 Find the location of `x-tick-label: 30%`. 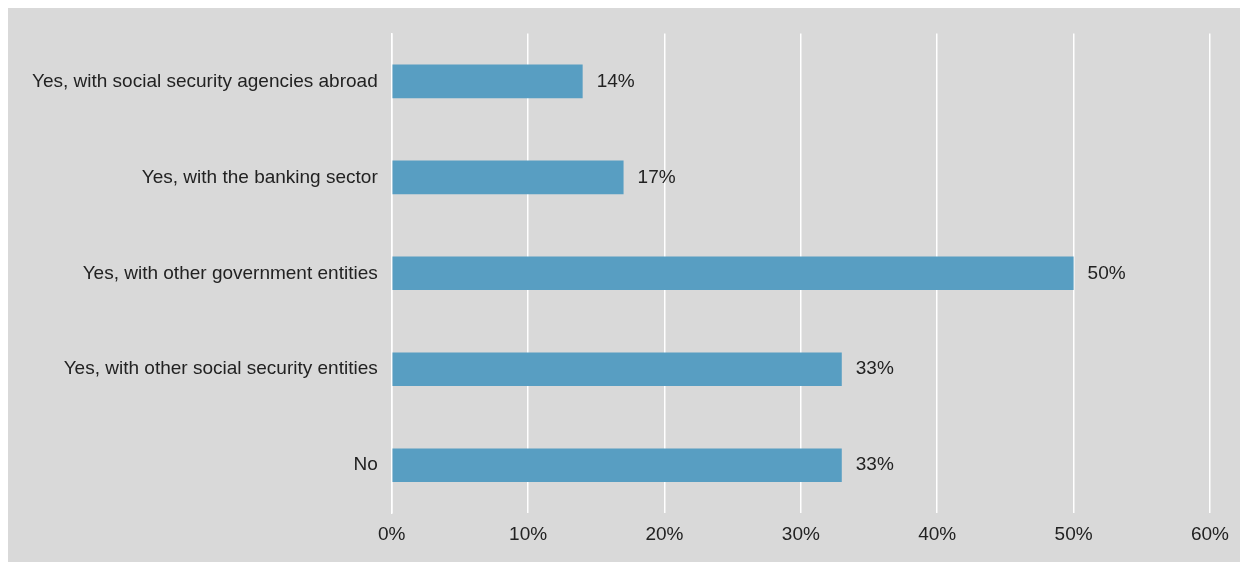

x-tick-label: 30% is located at coordinates (800, 533).